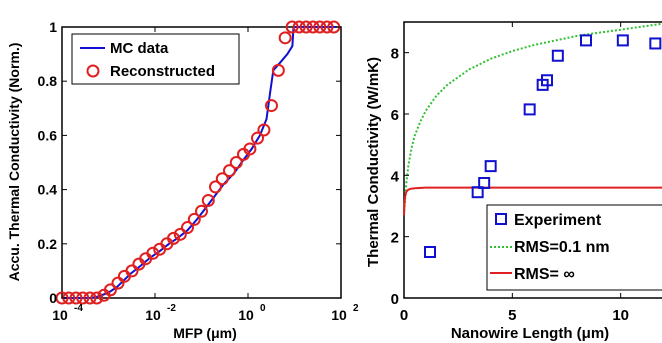 This screenshot has width=662, height=343. I want to click on right-legend: Experiment RMS=0.1 nm RMS= ∞, so click(574, 247).